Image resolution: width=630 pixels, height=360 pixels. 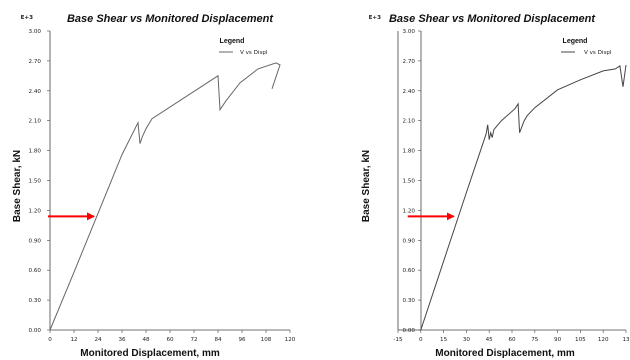 I want to click on x-tick-label: 13, so click(x=626, y=340).